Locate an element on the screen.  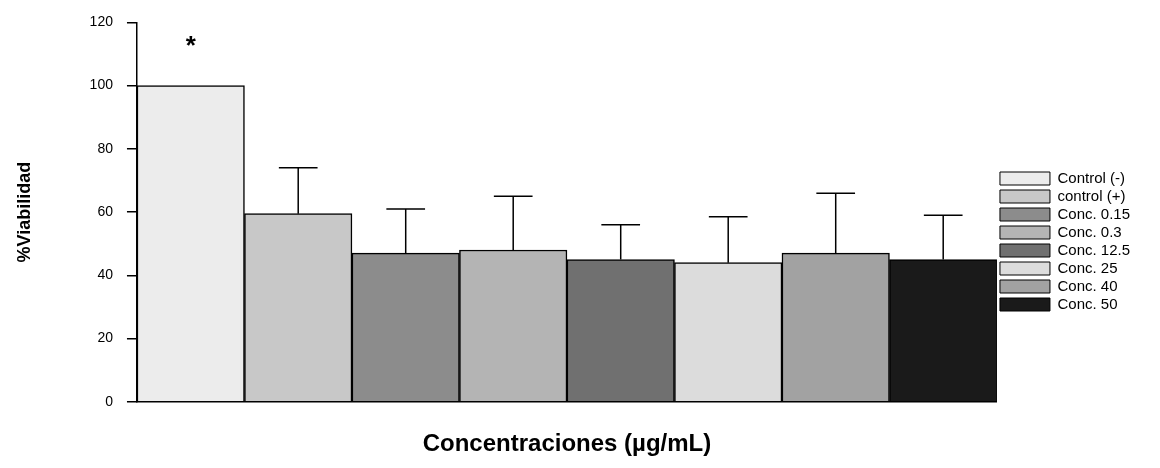
legend-label: Conc. 50 is located at coordinates (1087, 303).